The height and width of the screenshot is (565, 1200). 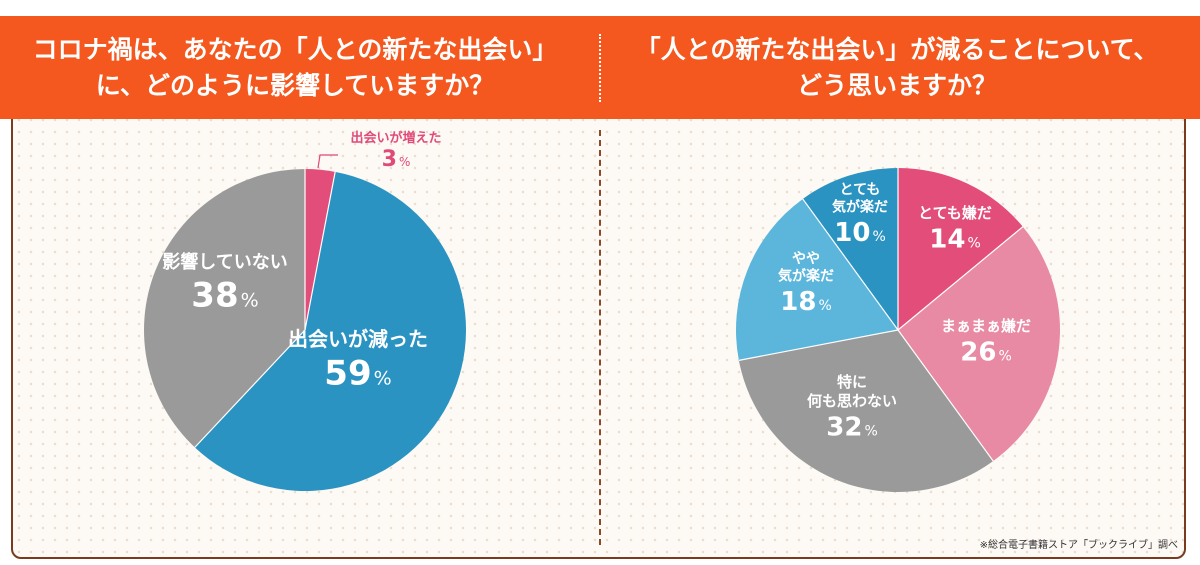 I want to click on pie2-value-1: 14%, so click(x=955, y=240).